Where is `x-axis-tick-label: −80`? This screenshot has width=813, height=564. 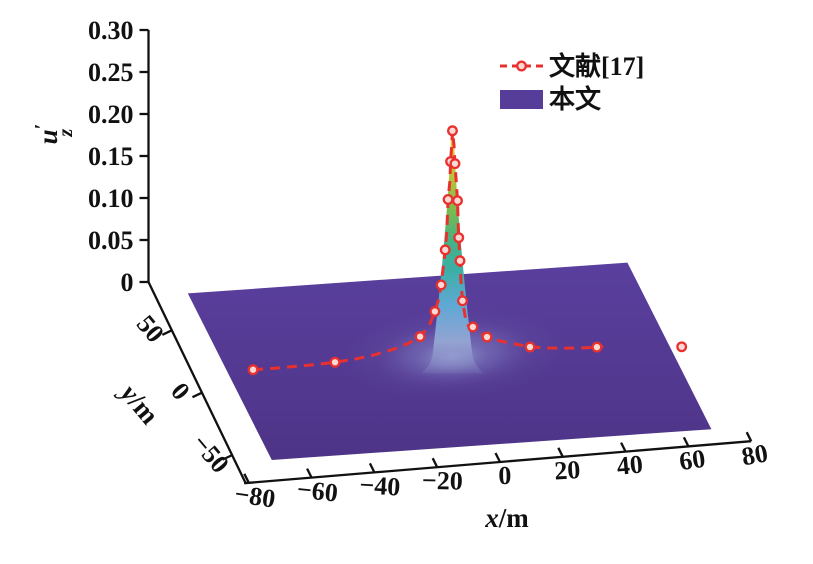 x-axis-tick-label: −80 is located at coordinates (255, 496).